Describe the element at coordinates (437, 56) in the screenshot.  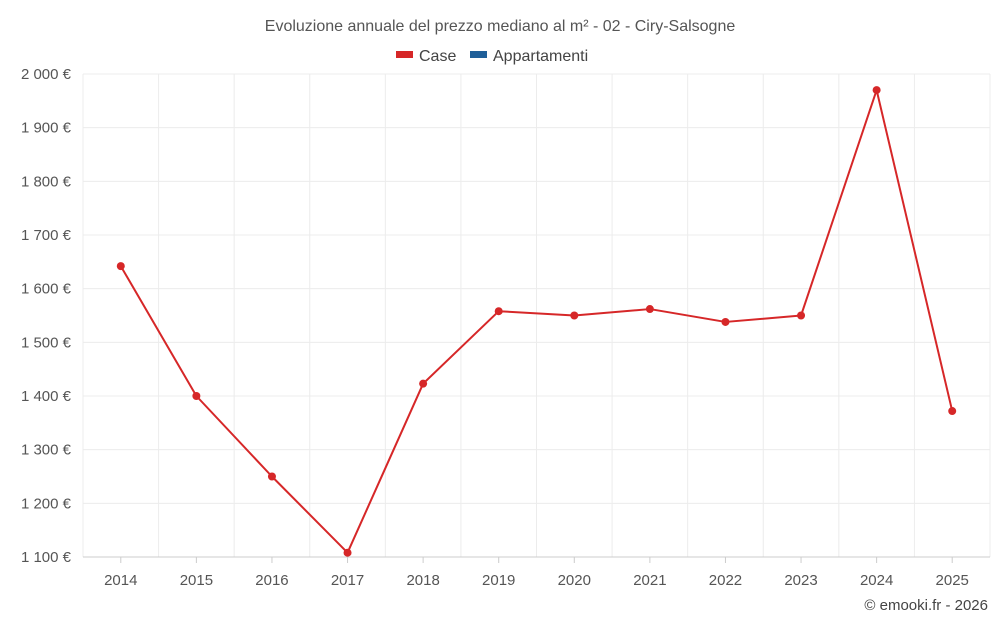
I see `legend-label-case: Case` at that location.